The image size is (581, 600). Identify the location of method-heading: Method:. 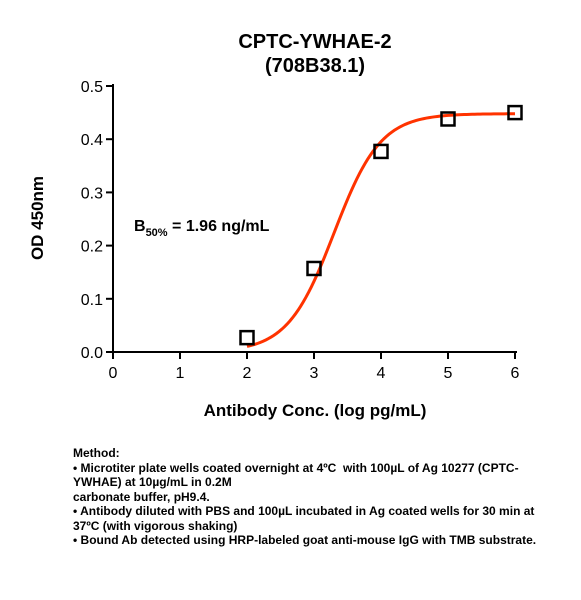
(96, 453).